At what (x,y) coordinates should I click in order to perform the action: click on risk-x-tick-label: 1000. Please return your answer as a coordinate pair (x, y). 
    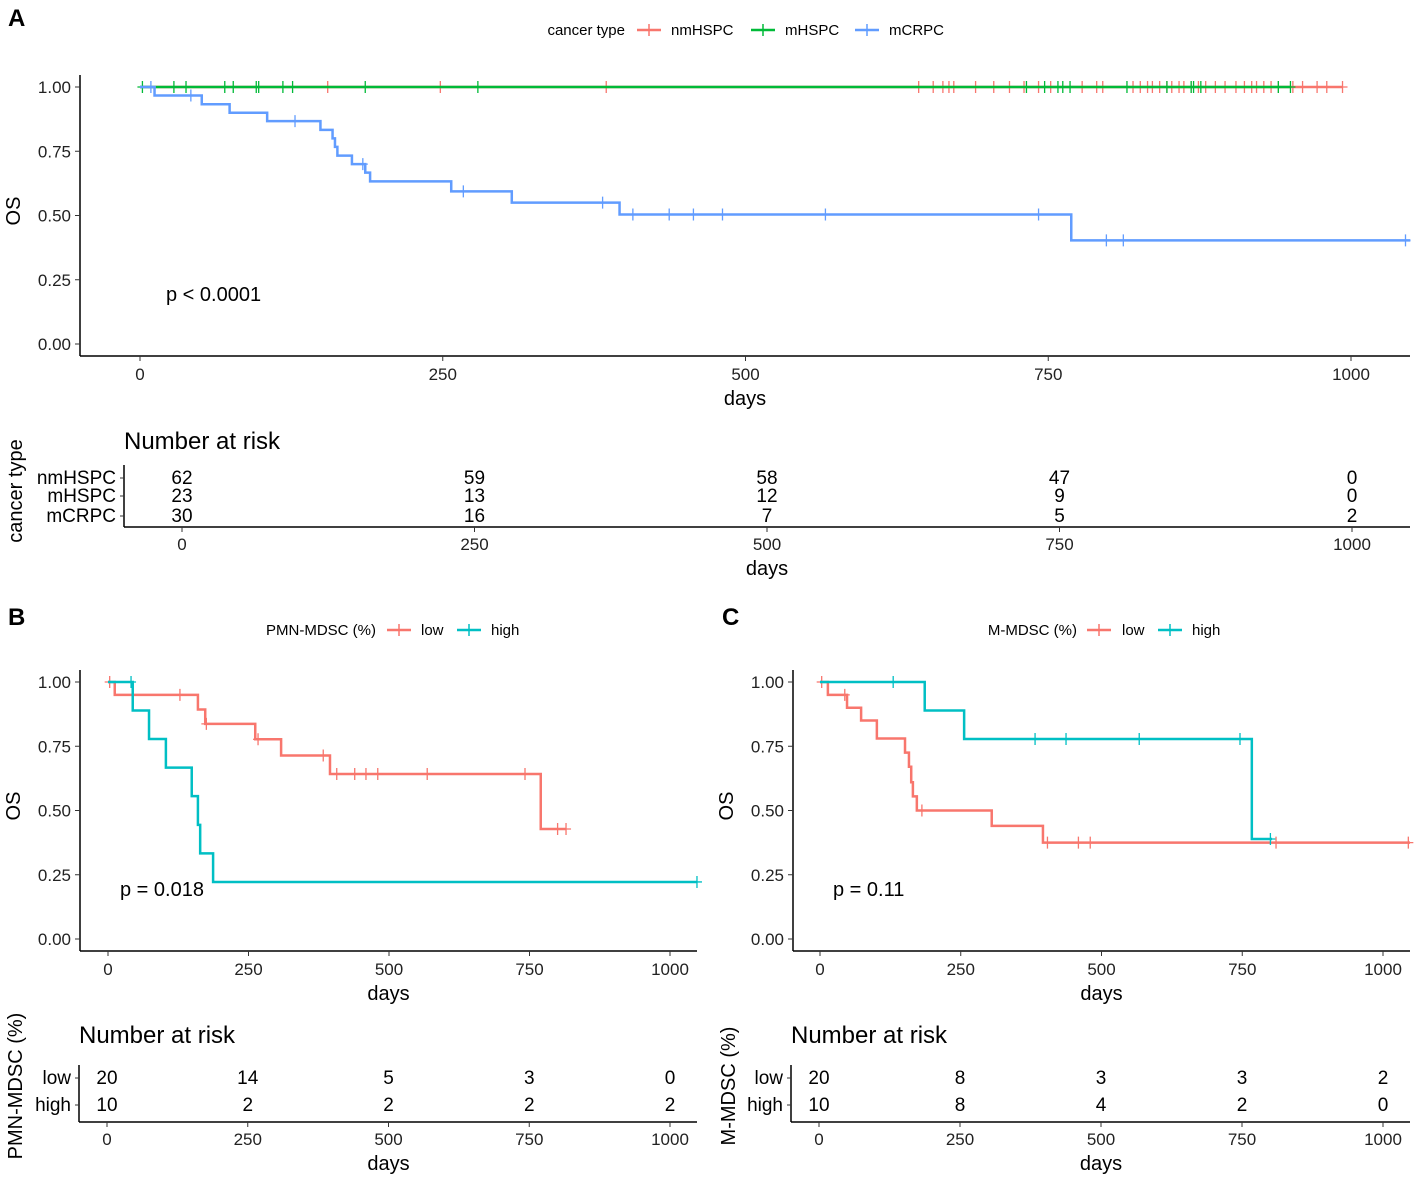
    Looking at the image, I should click on (670, 1139).